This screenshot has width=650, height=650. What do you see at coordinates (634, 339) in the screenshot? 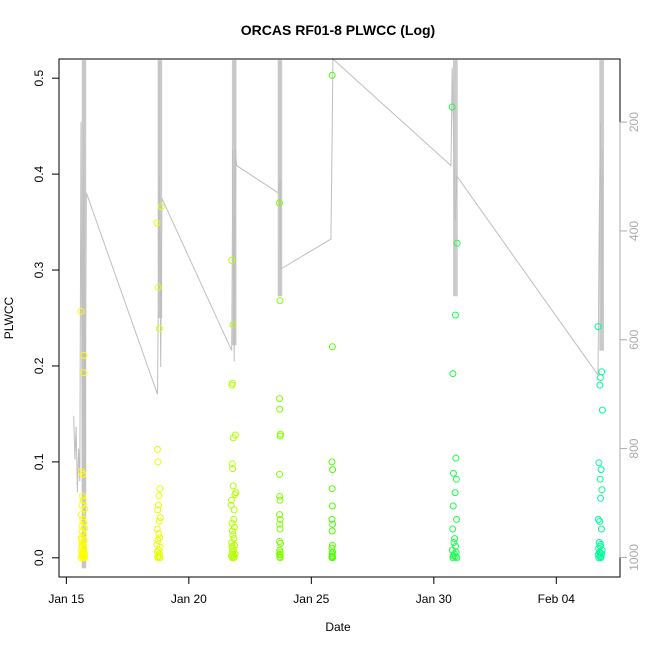
I see `y2-tick-label: 600` at bounding box center [634, 339].